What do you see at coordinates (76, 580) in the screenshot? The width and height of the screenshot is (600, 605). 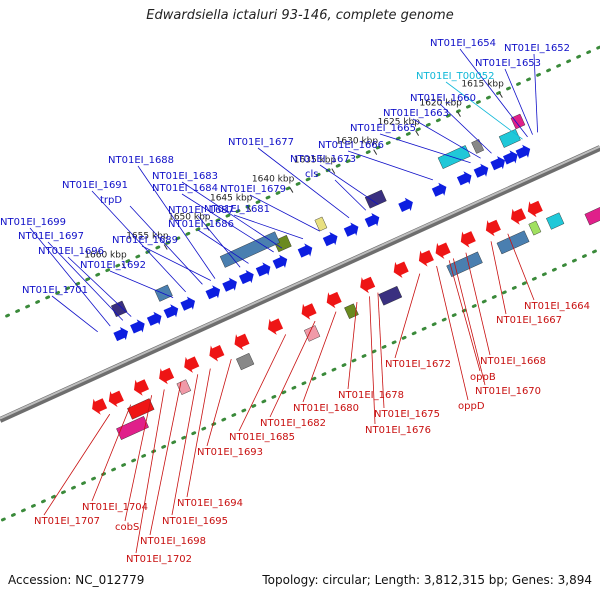 I see `accession-text: Accession: NC_012779` at bounding box center [76, 580].